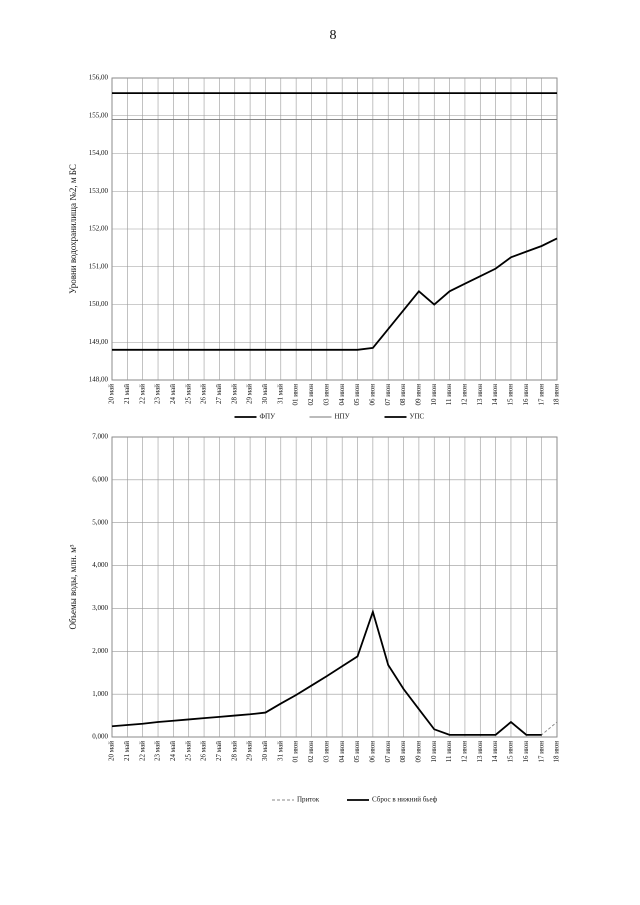 The width and height of the screenshot is (640, 905). Describe the element at coordinates (417, 417) in the screenshot. I see `legend-label: УПС` at that location.